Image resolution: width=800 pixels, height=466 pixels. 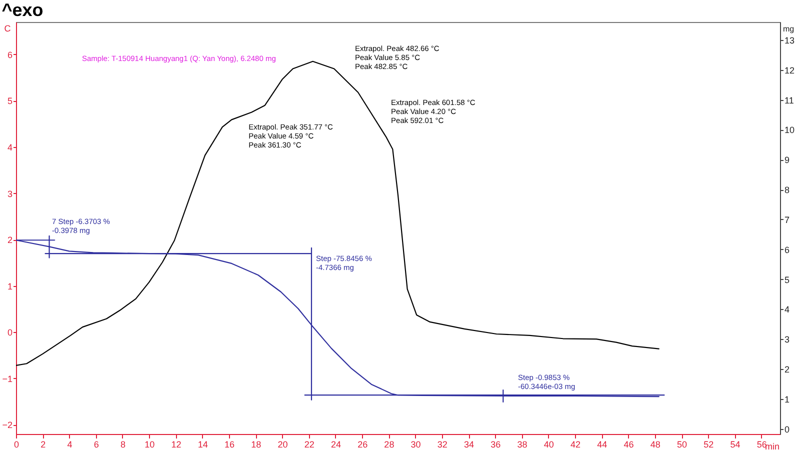 I want to click on y2-tick-label: 2, so click(x=787, y=369).